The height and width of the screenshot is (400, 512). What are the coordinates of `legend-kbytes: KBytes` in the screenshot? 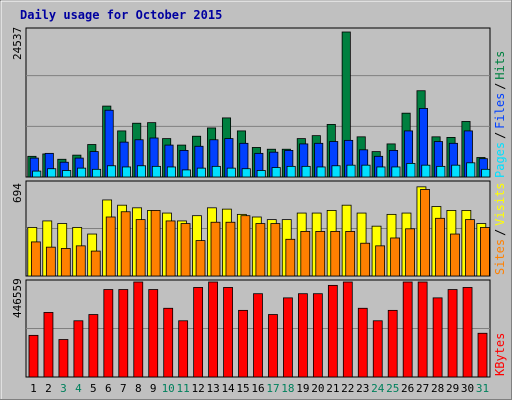 It's located at (500, 354).